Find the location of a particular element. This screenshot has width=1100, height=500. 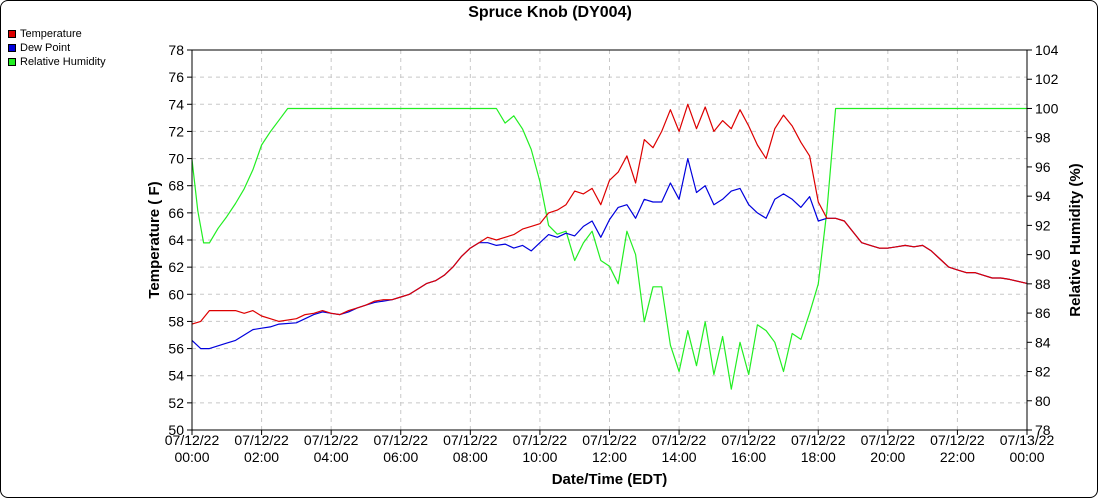

y-tick-label-left: 60 is located at coordinates (176, 294).